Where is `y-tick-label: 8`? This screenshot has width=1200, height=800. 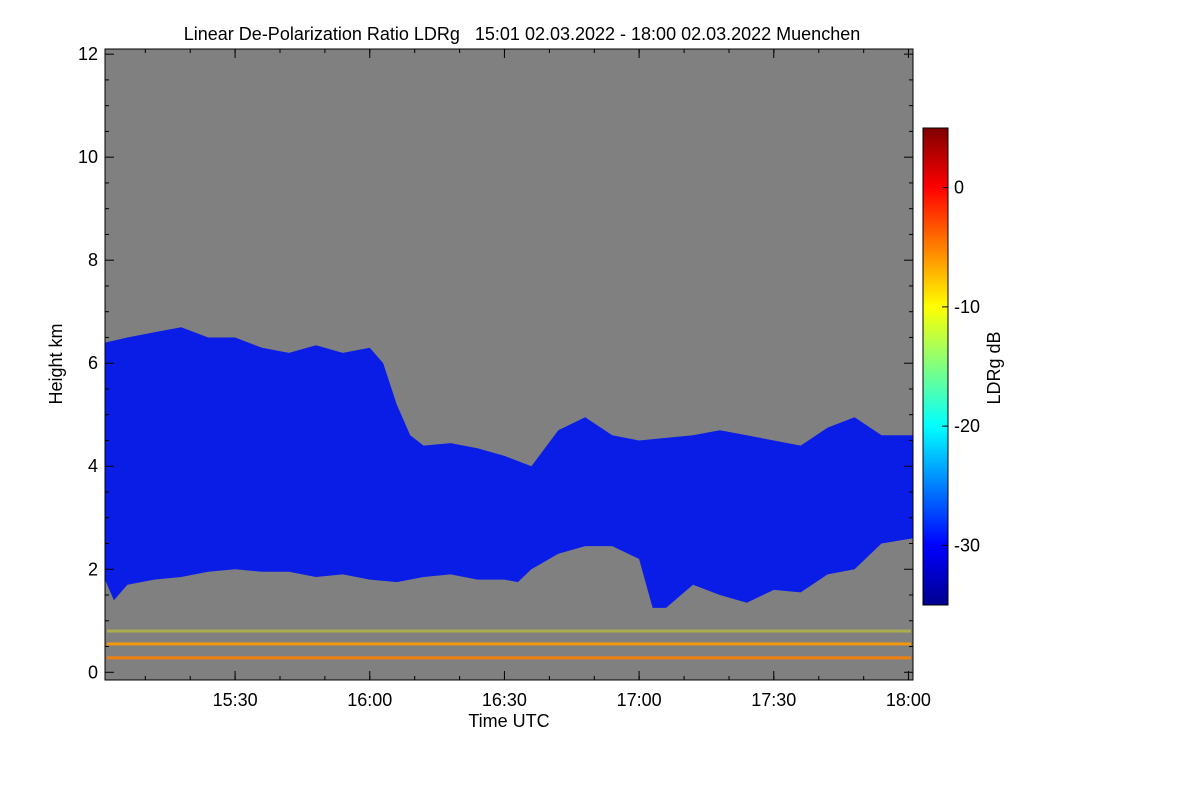 y-tick-label: 8 is located at coordinates (93, 260).